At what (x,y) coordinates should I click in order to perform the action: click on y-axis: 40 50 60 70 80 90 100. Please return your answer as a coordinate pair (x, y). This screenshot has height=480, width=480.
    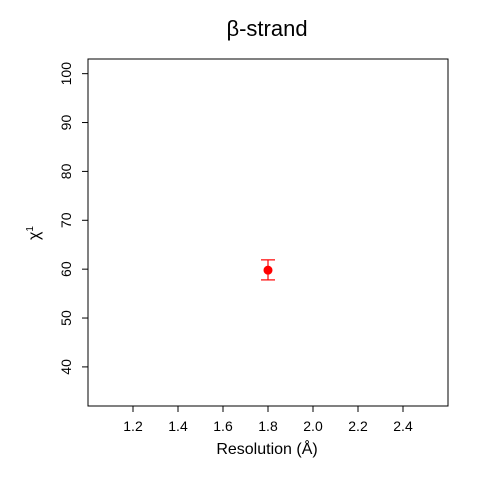
    Looking at the image, I should click on (73, 218).